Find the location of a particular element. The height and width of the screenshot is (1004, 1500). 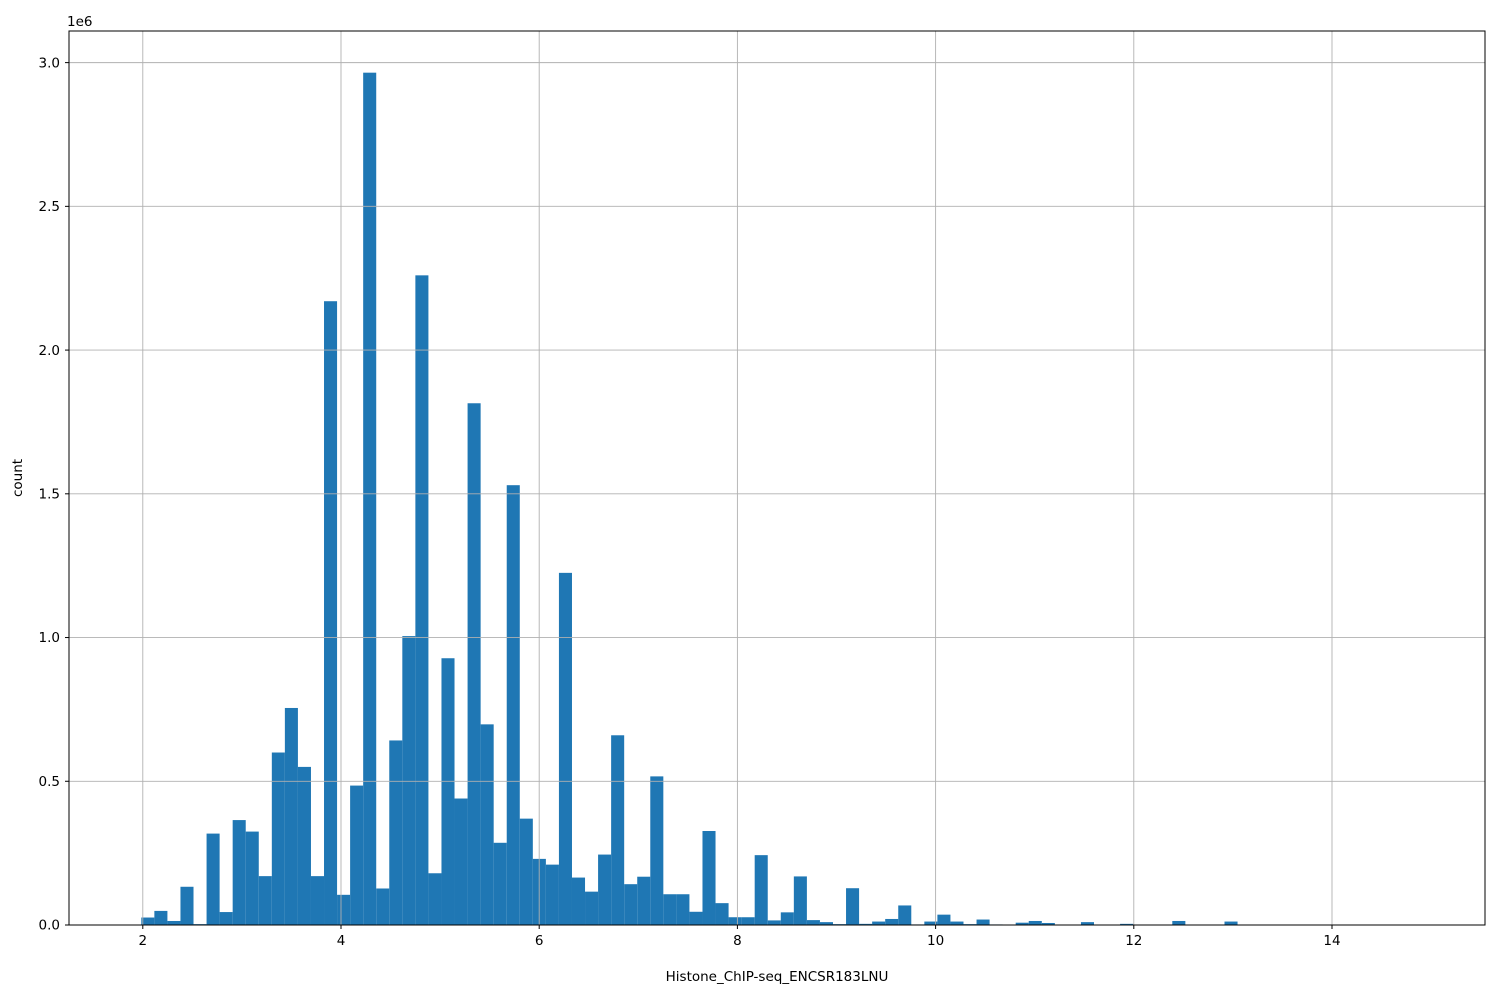

x-tick-label: 14 is located at coordinates (1331, 941).